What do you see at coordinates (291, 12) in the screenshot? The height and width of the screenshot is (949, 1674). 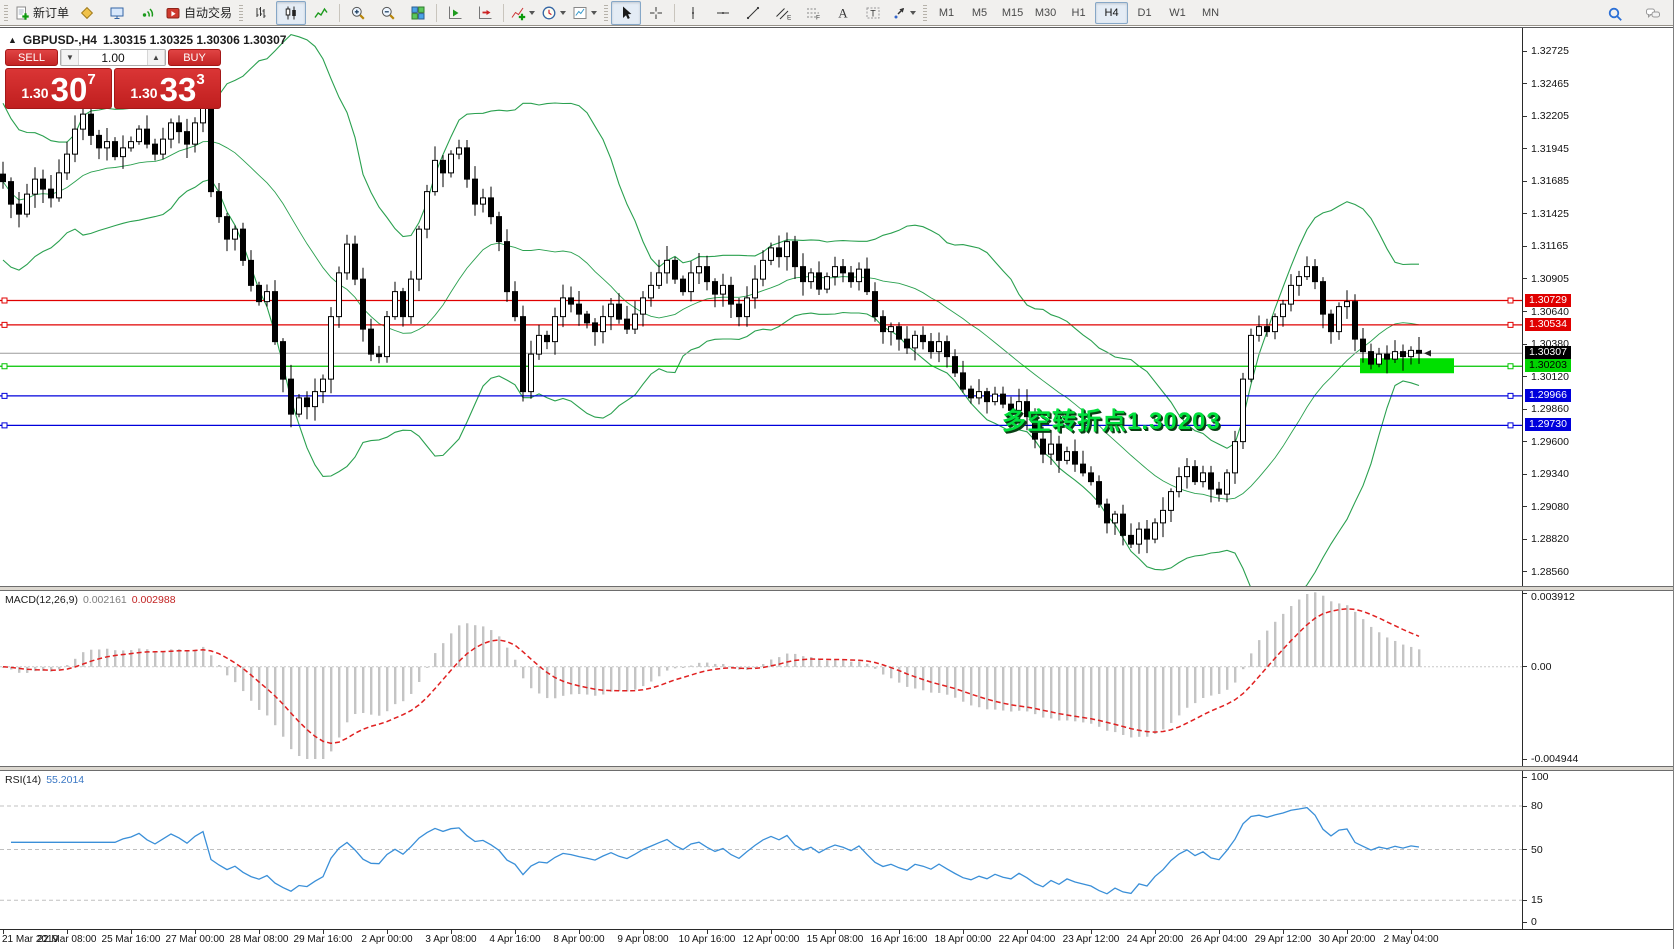 I see `candlestick-chart-button` at bounding box center [291, 12].